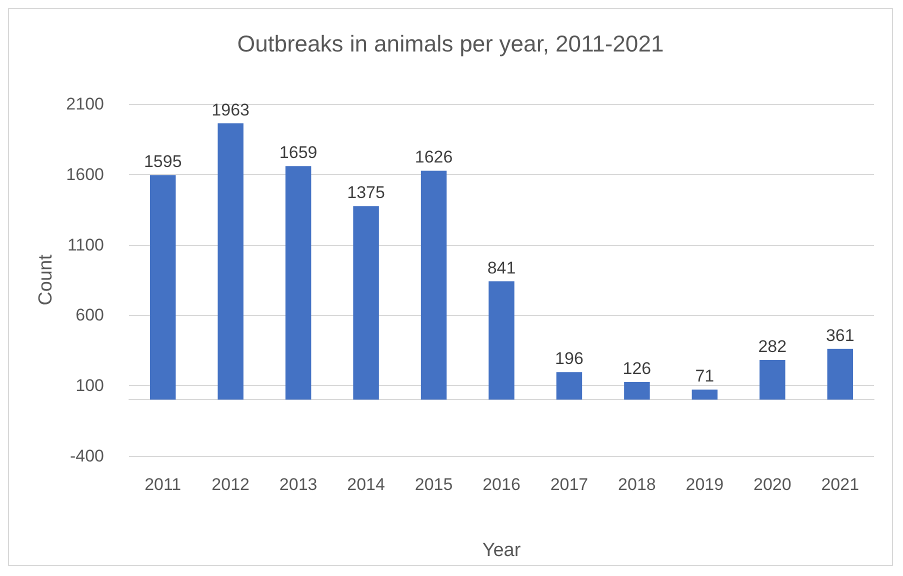 Image resolution: width=903 pixels, height=576 pixels. What do you see at coordinates (298, 152) in the screenshot?
I see `data-label: 1659` at bounding box center [298, 152].